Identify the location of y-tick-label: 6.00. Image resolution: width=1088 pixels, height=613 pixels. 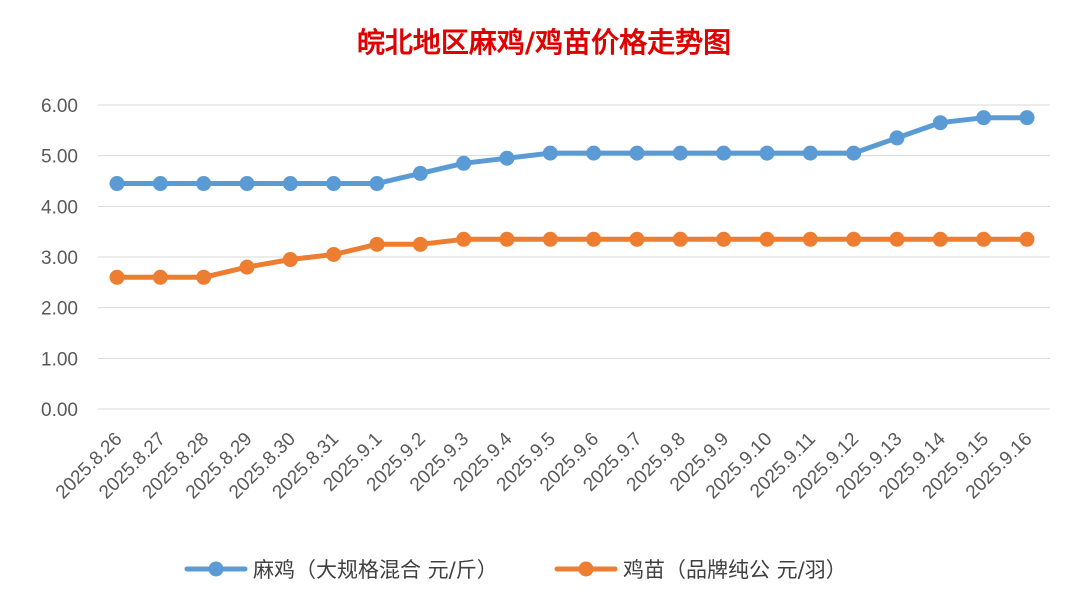
(59, 106).